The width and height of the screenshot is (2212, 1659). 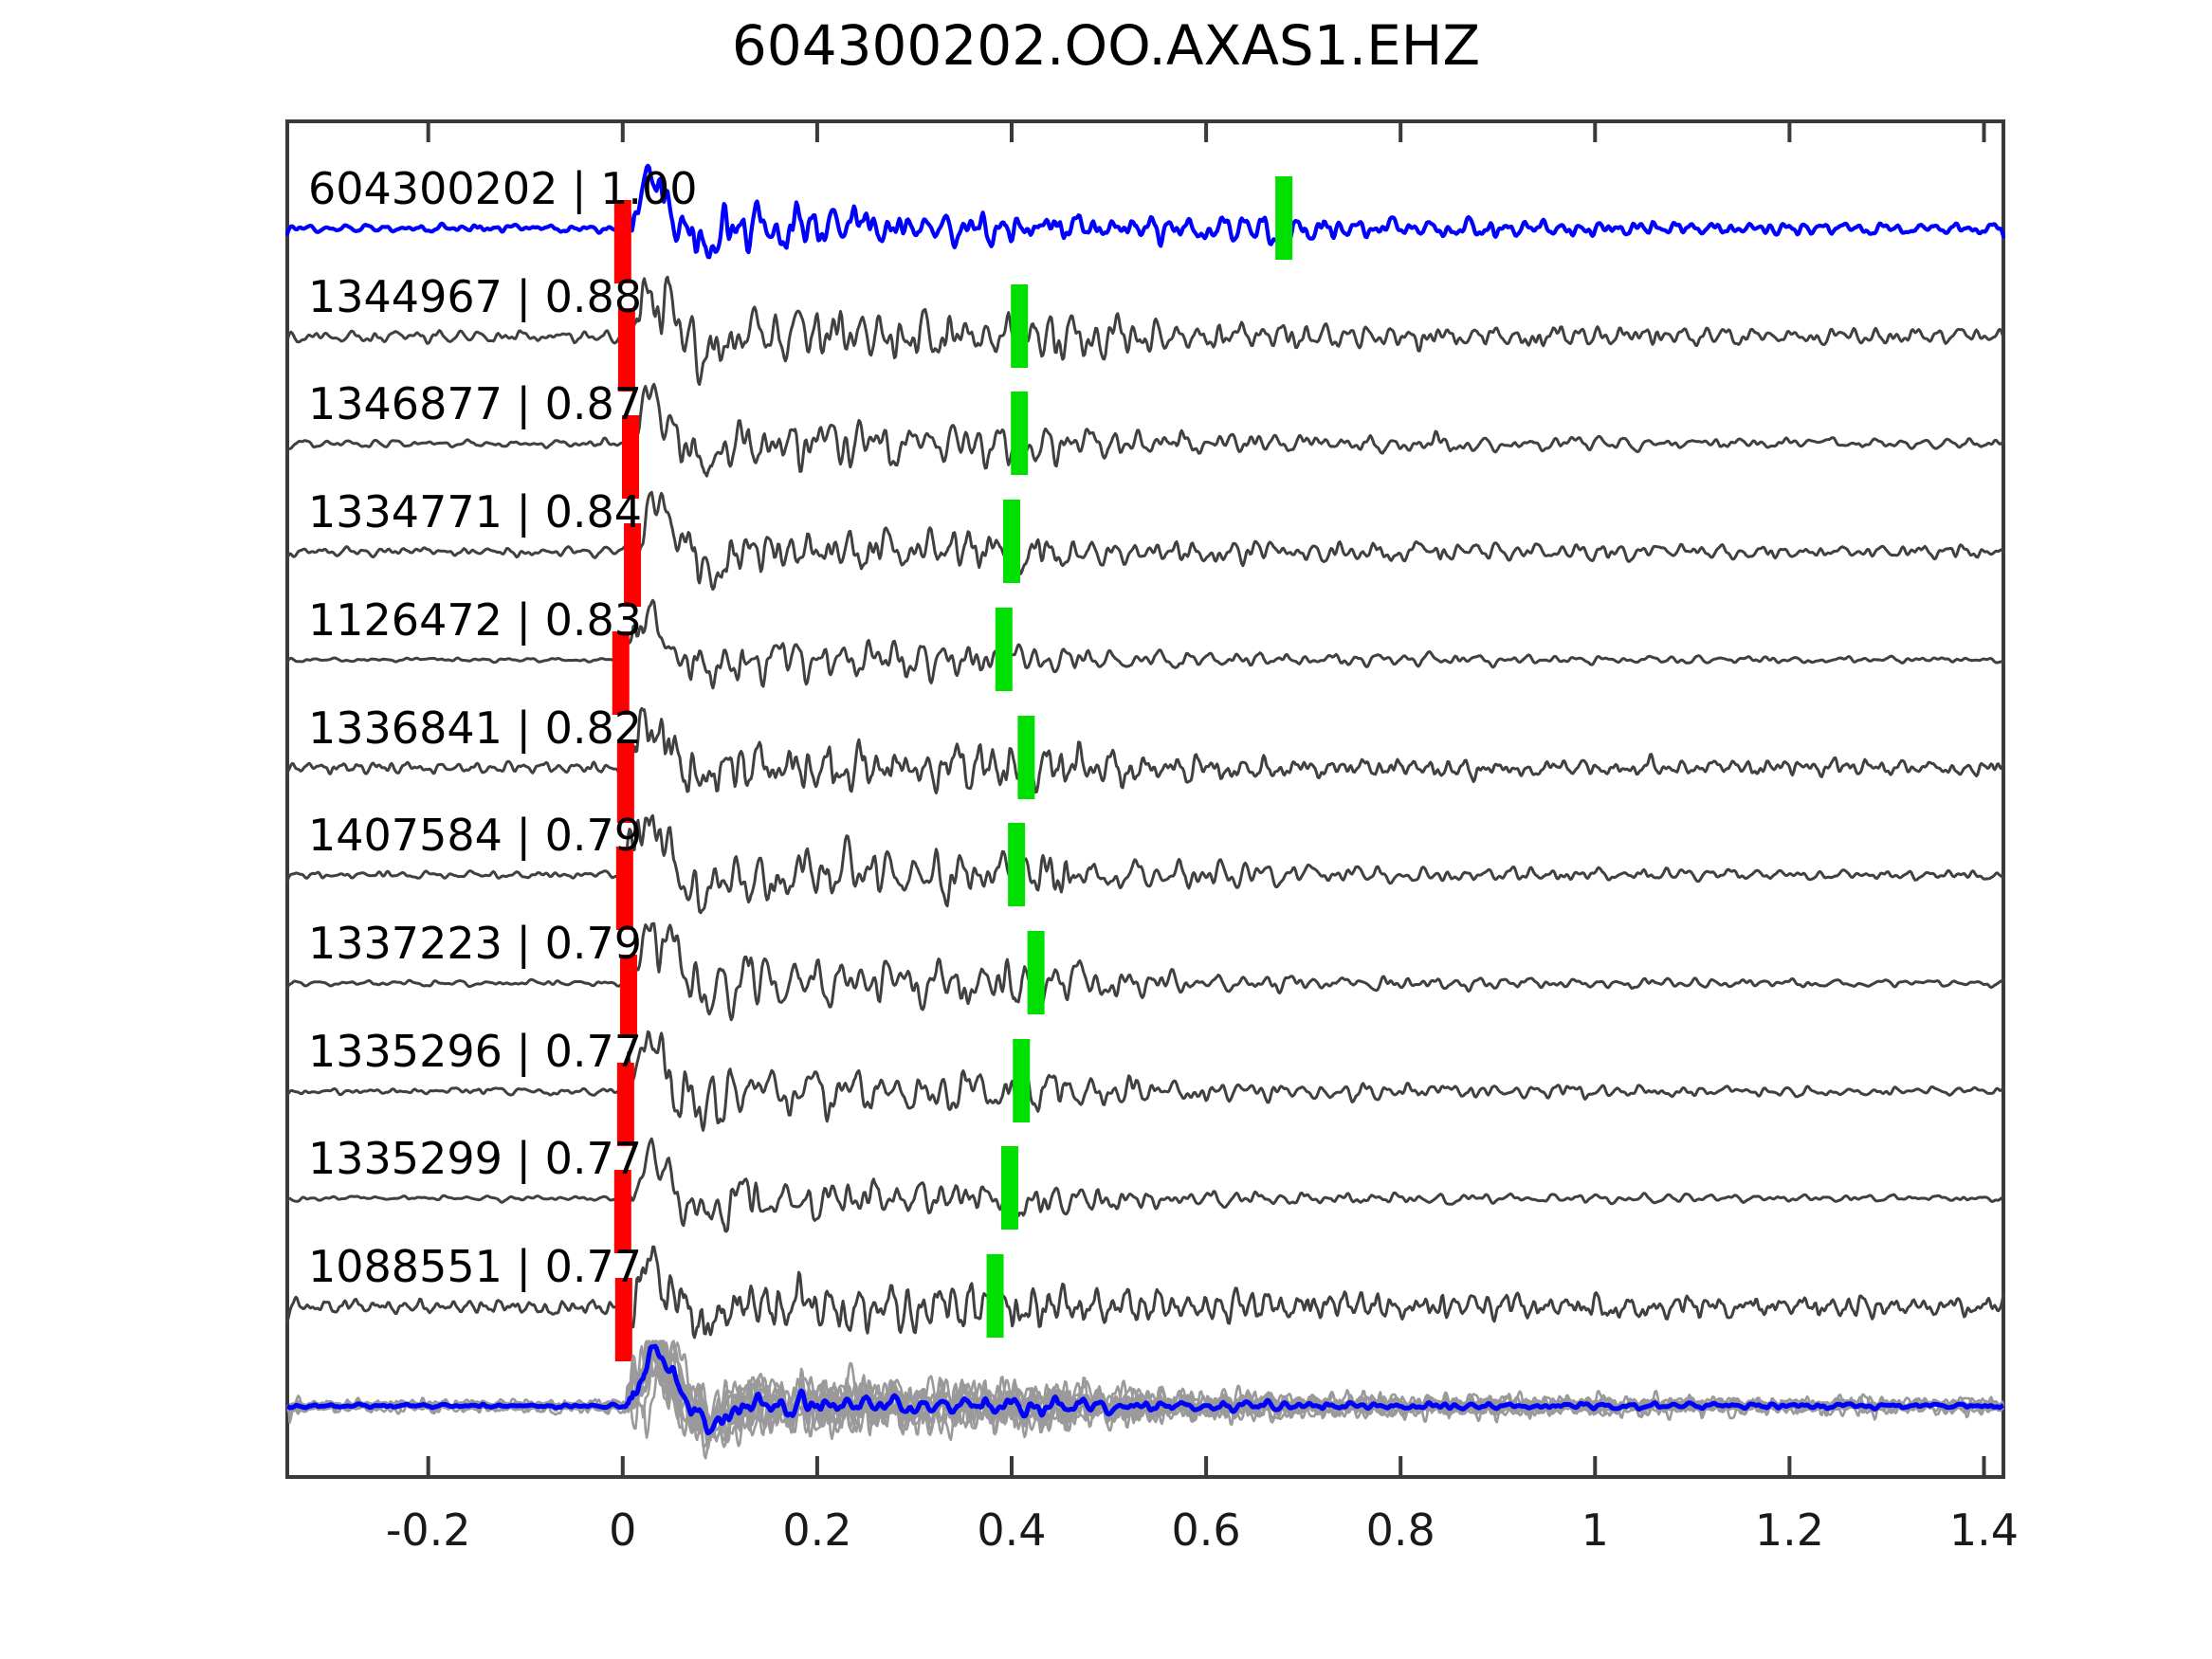 I want to click on stack-panel, so click(x=1145, y=1400).